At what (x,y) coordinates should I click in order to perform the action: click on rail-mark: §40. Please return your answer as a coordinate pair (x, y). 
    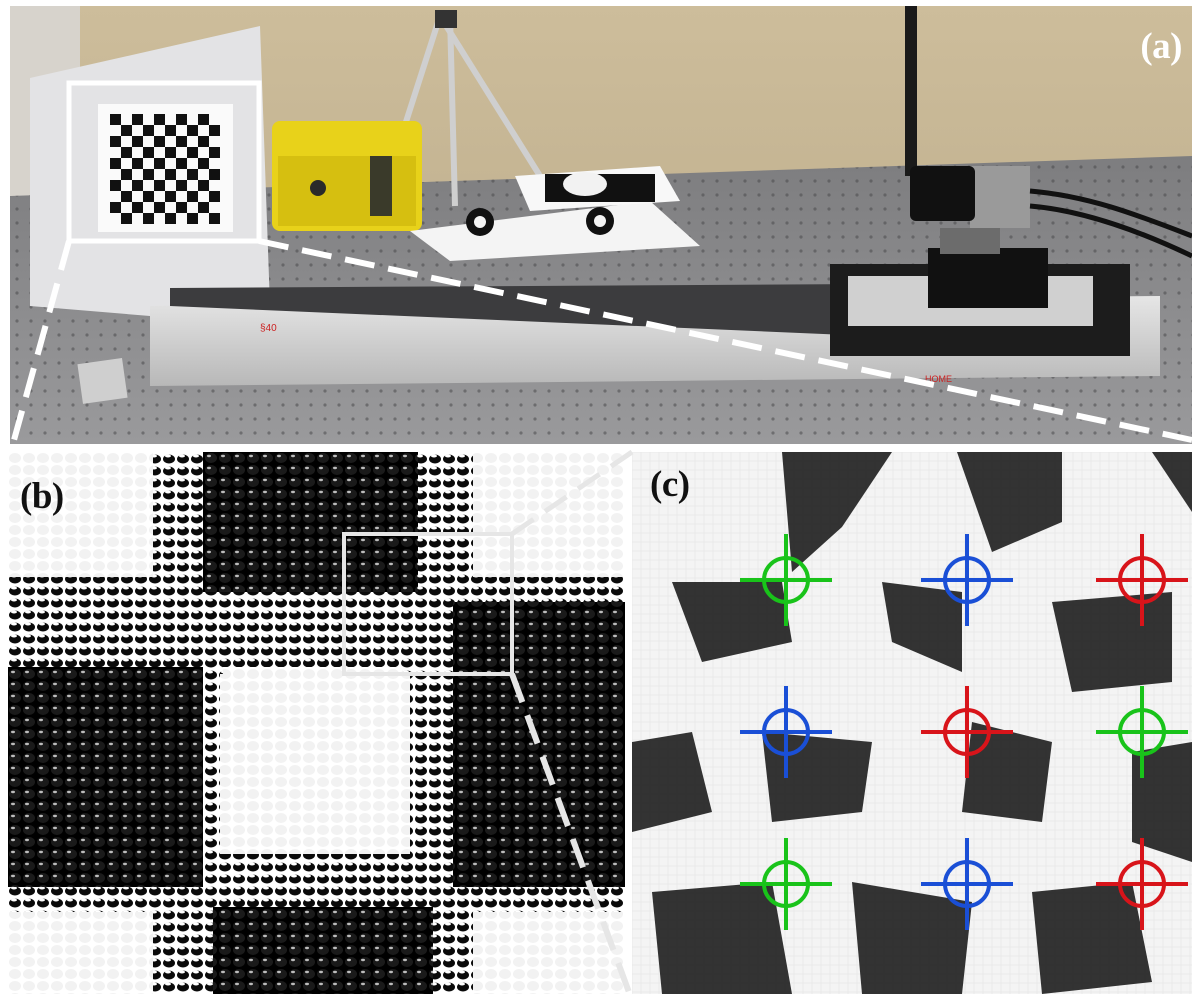
    Looking at the image, I should click on (268, 328).